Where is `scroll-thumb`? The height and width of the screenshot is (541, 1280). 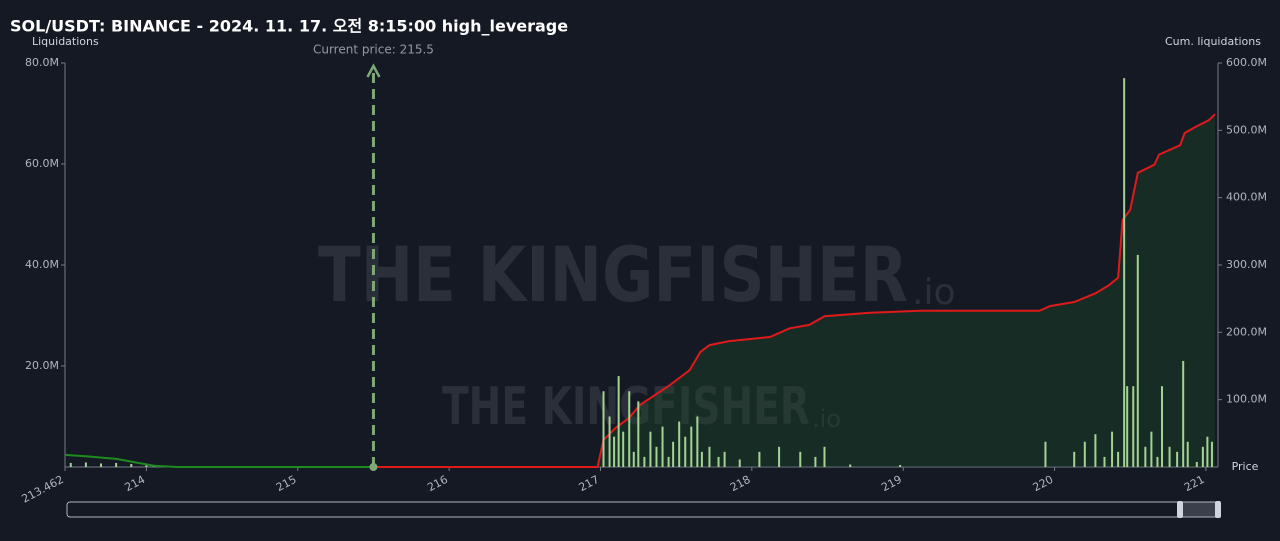
scroll-thumb is located at coordinates (1199, 509).